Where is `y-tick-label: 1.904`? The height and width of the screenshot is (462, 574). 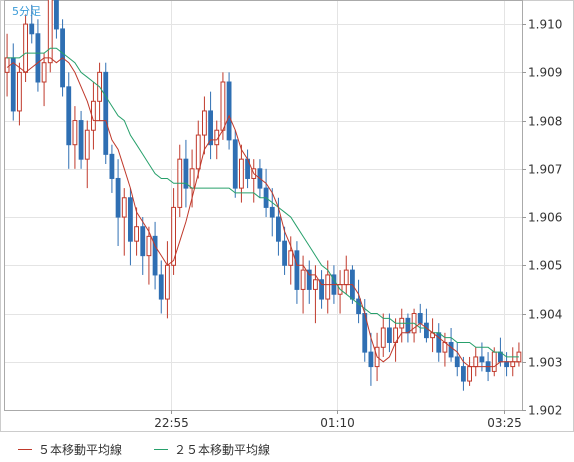
y-tick-label: 1.904 is located at coordinates (545, 315).